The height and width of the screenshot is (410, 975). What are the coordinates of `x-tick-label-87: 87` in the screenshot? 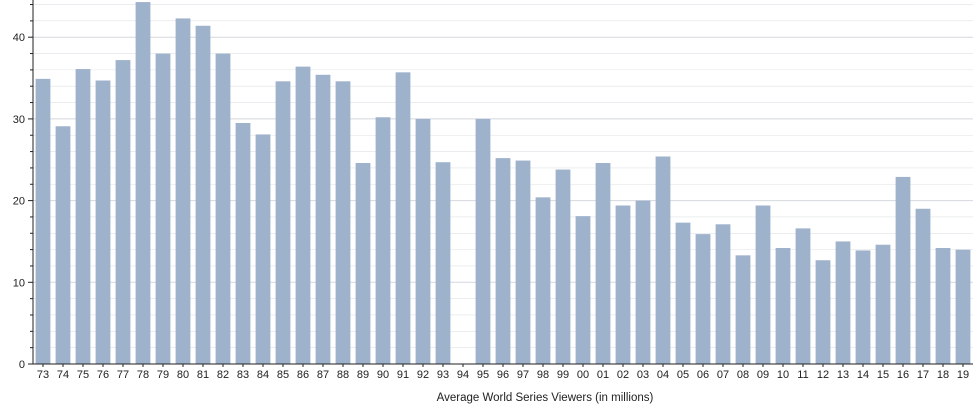 It's located at (323, 375).